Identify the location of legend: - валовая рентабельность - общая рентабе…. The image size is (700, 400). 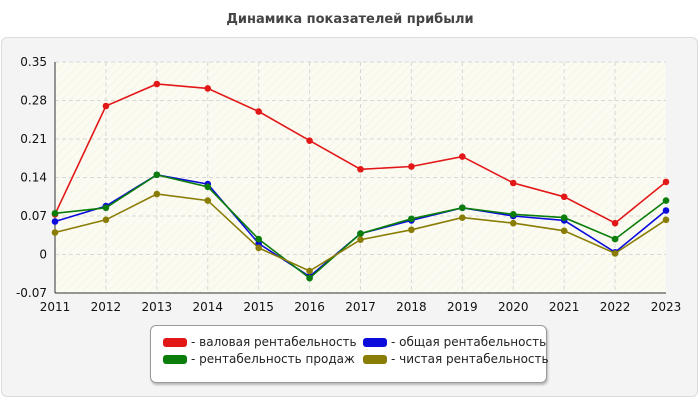
(349, 354).